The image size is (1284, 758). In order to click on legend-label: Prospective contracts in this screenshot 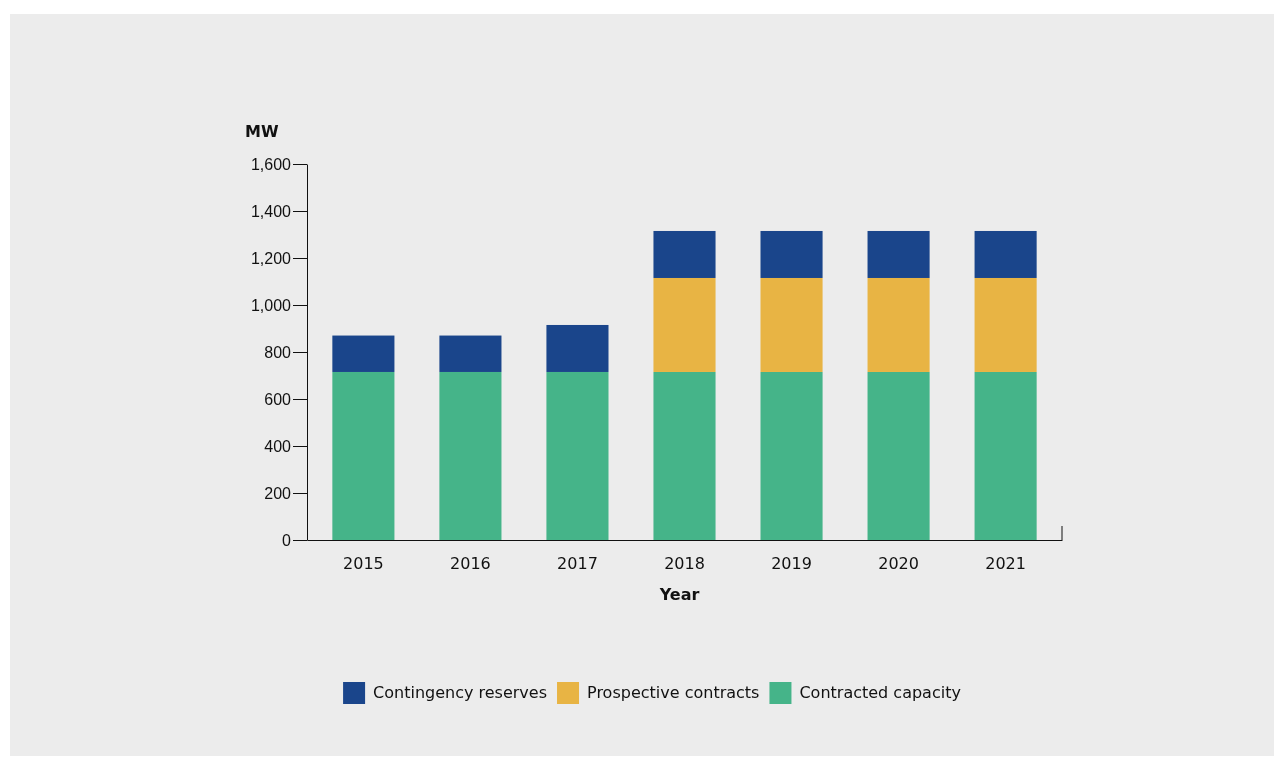, I will do `click(673, 692)`.